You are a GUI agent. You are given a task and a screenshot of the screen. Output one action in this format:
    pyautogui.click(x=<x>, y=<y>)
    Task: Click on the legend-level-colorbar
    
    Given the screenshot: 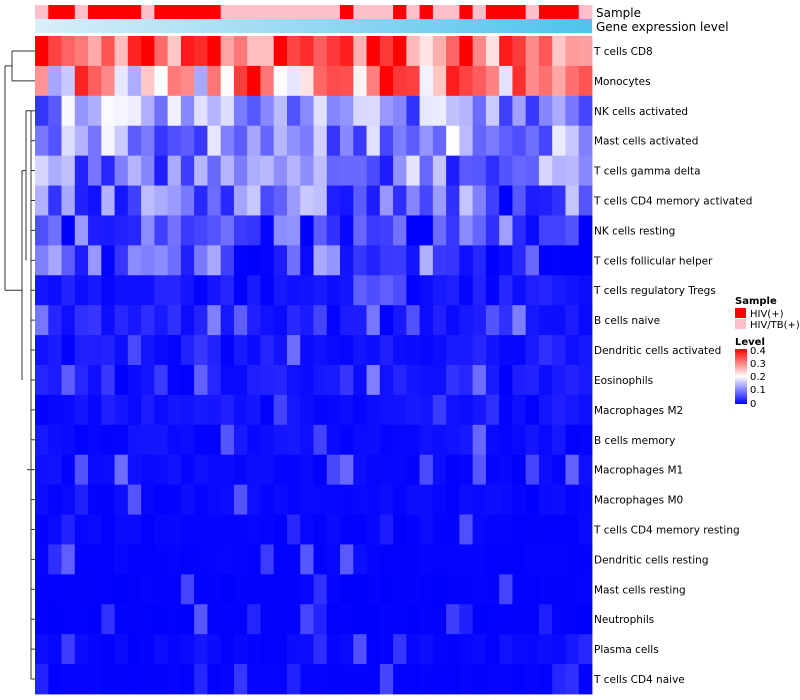 What is the action you would take?
    pyautogui.click(x=741, y=376)
    